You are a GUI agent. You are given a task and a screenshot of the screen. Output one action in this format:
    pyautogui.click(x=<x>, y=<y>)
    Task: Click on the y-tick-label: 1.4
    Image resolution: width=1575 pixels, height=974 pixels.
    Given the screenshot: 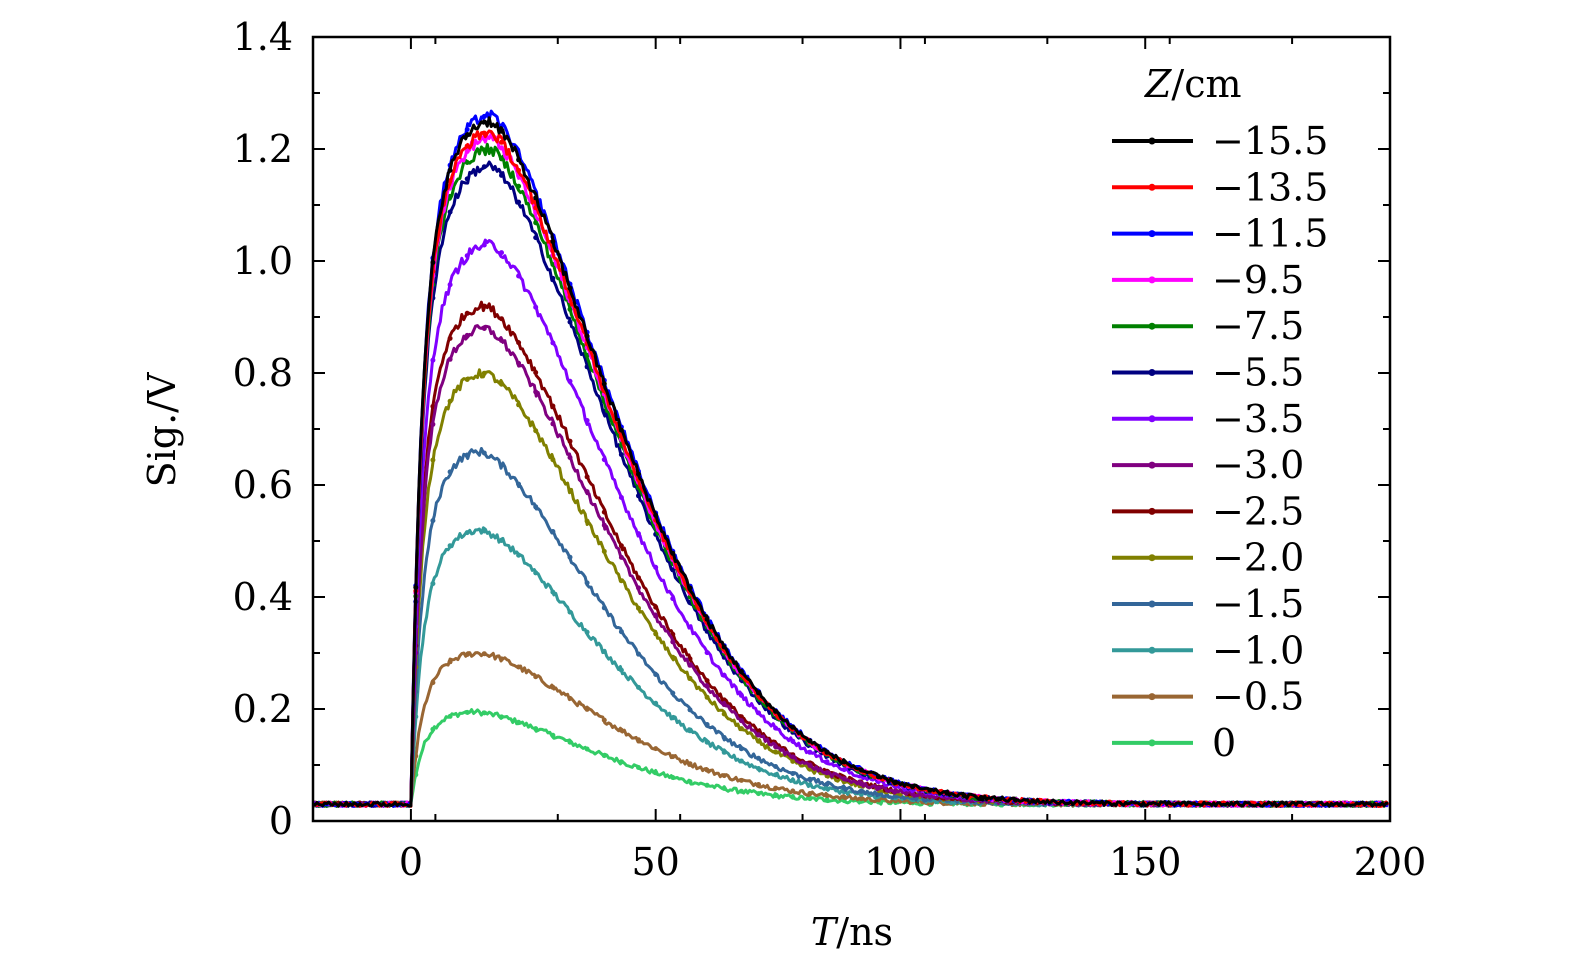 What is the action you would take?
    pyautogui.click(x=263, y=37)
    